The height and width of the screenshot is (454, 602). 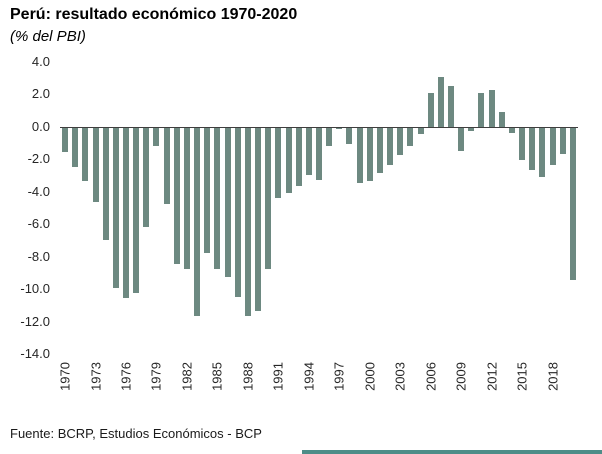 What do you see at coordinates (441, 386) in the screenshot?
I see `x-slot-2007` at bounding box center [441, 386].